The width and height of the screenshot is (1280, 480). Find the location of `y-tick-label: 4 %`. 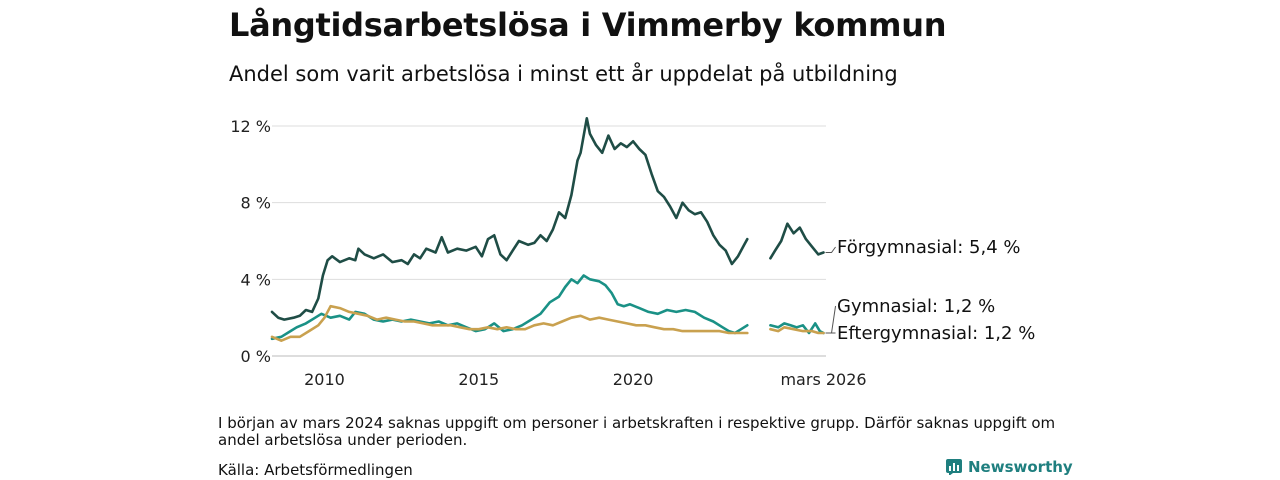

y-tick-label: 4 % is located at coordinates (256, 279).